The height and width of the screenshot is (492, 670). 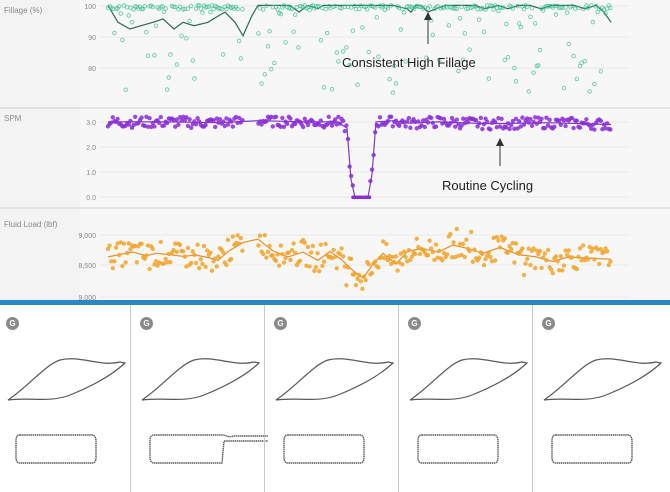 I want to click on tick-label: 9,000, so click(x=87, y=236).